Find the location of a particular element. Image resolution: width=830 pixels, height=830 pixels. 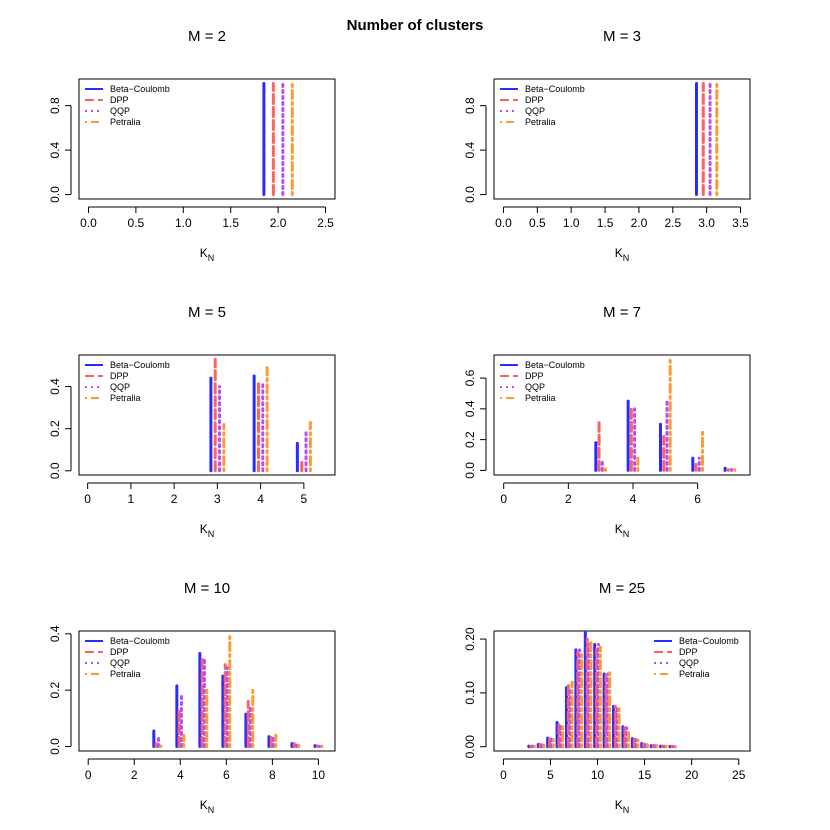

x-tick-label: 3.0 is located at coordinates (706, 223).